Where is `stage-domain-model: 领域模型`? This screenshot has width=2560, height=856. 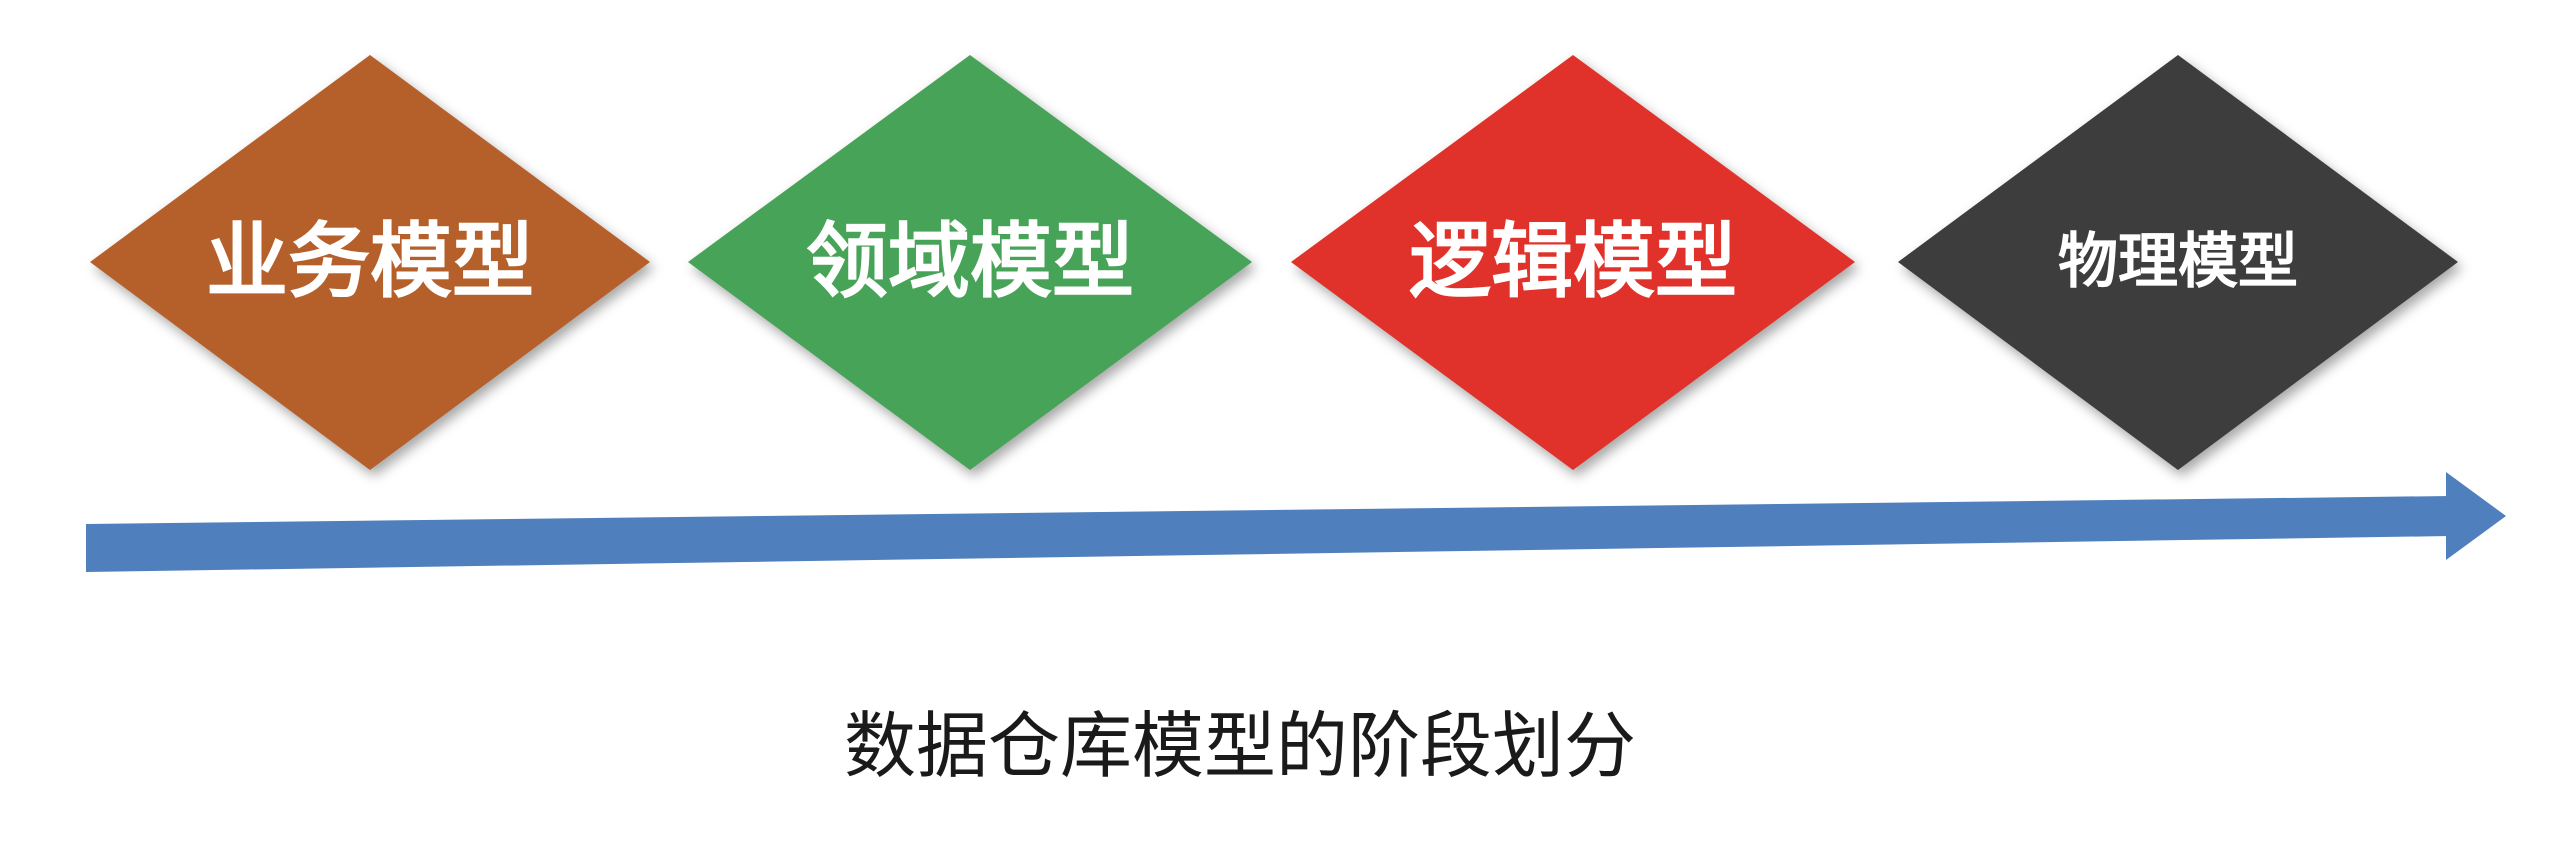
stage-domain-model: 领域模型 is located at coordinates (970, 262).